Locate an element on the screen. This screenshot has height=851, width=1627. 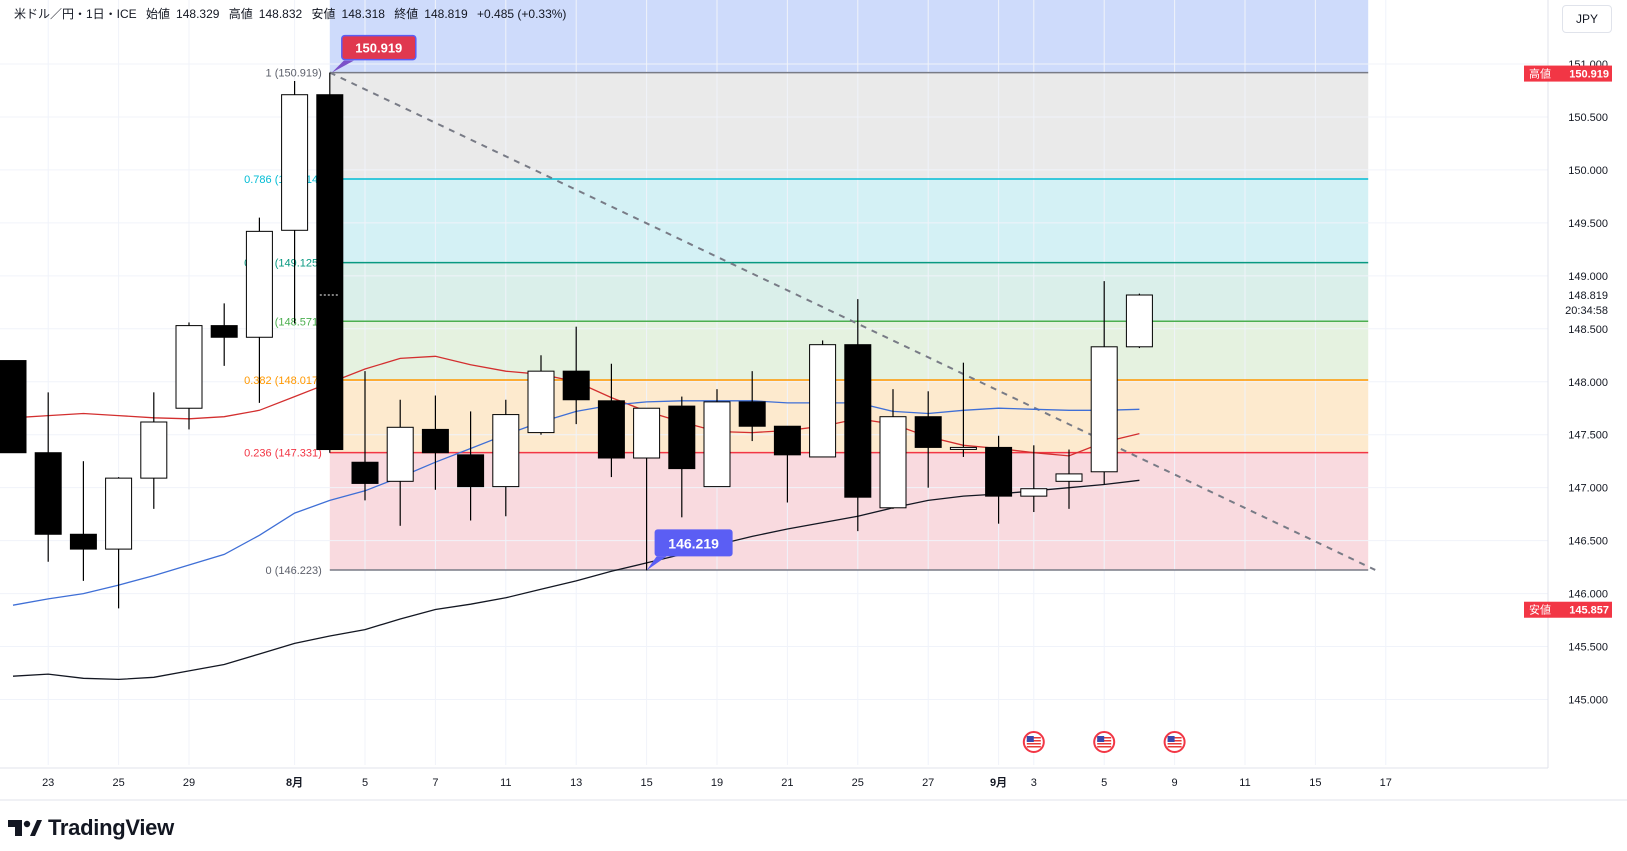
period-low-tag-value: 145.857 is located at coordinates (1589, 611).